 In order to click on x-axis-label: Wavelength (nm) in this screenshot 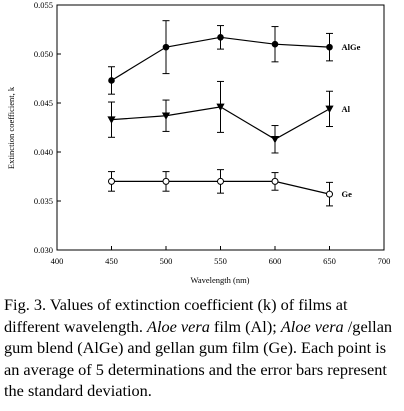, I will do `click(219, 280)`.